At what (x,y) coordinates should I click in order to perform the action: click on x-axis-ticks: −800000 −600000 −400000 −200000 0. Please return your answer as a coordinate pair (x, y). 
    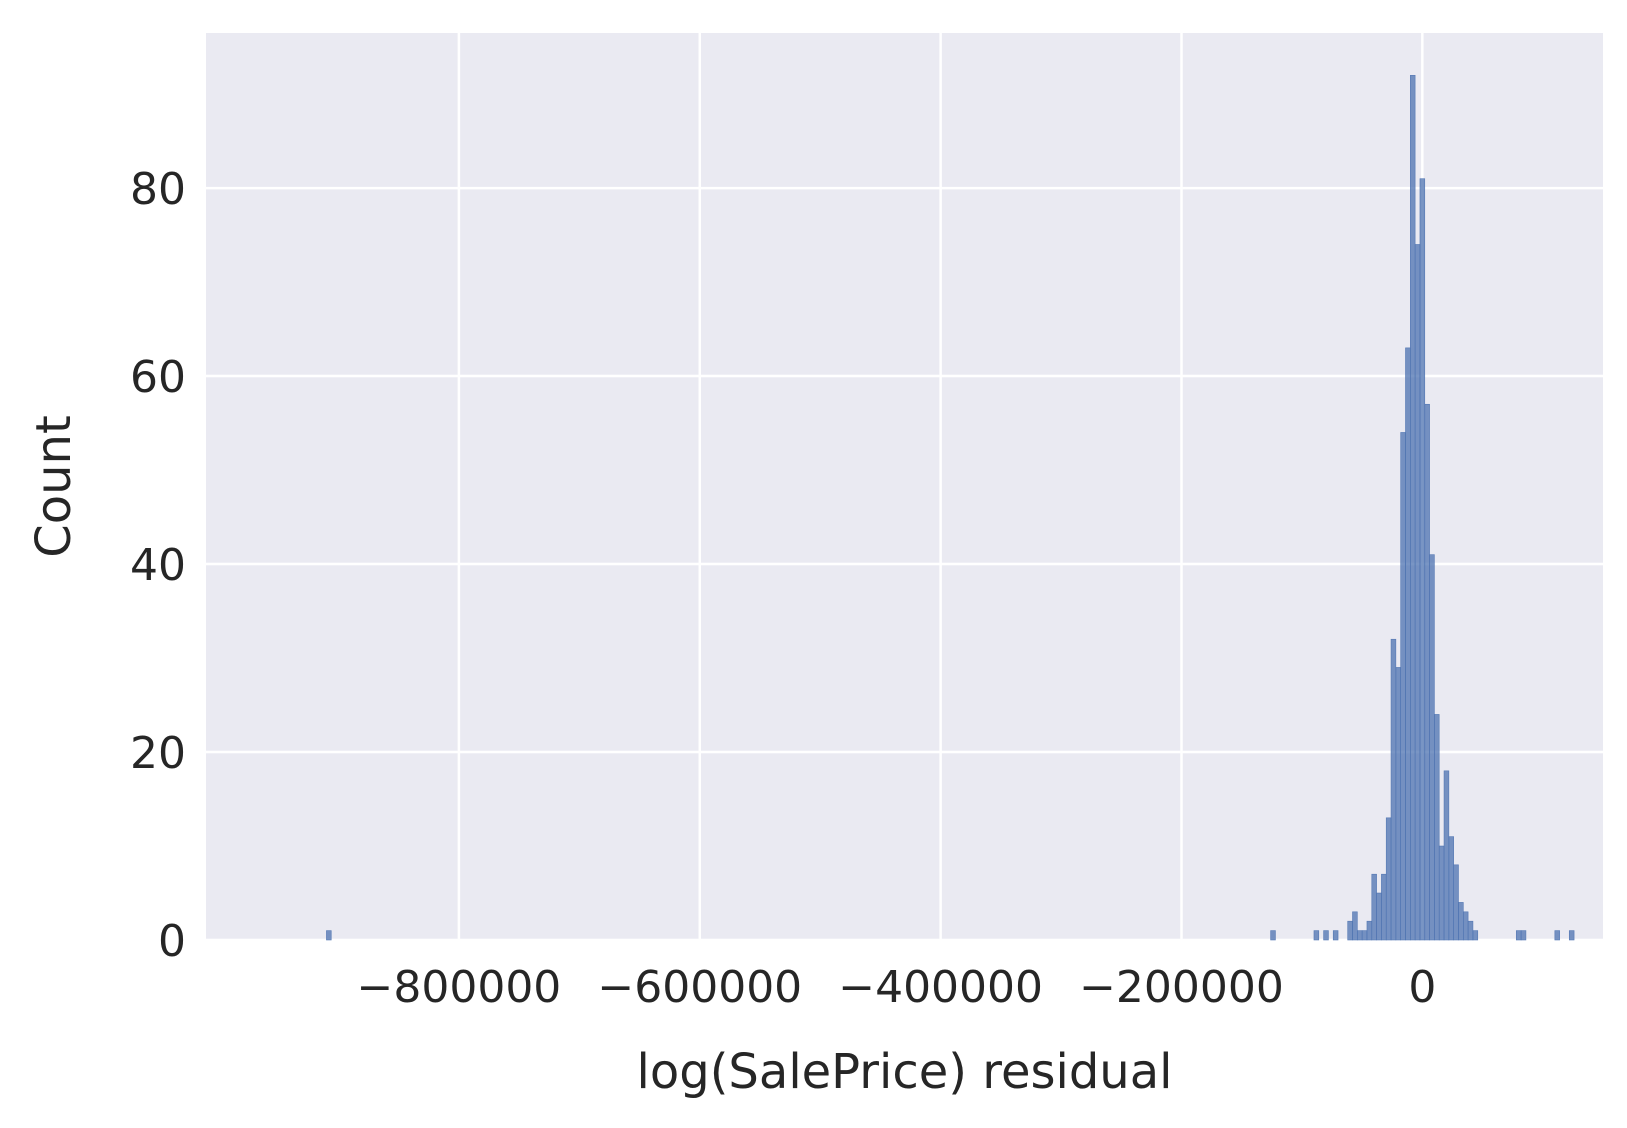
    Looking at the image, I should click on (896, 987).